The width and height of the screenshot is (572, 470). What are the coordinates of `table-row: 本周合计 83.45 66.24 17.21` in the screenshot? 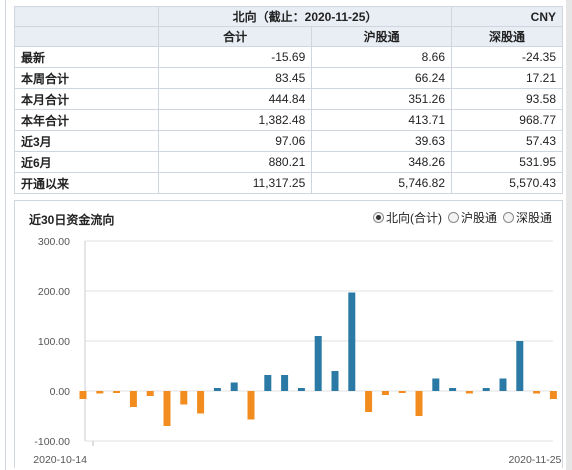 It's located at (288, 78).